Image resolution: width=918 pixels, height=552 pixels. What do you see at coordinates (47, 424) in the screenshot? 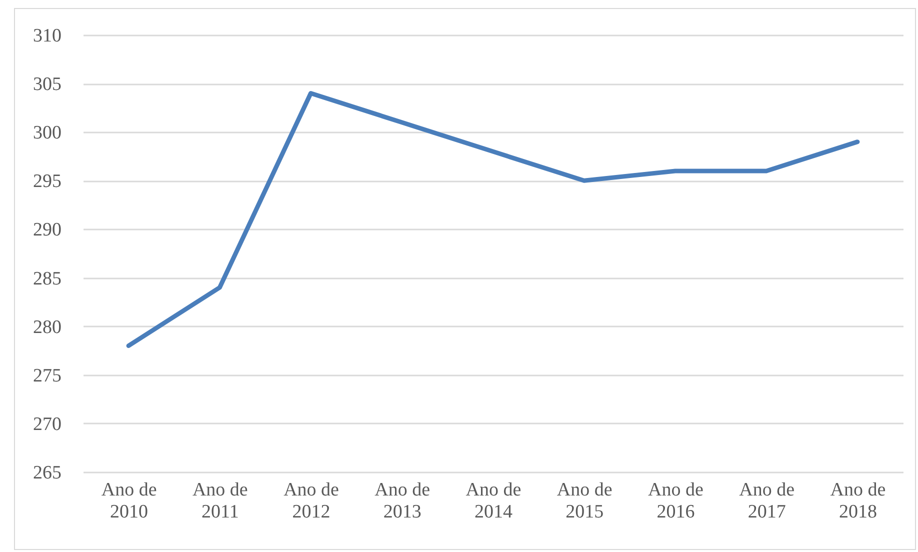
I see `y-tick-label: 270` at bounding box center [47, 424].